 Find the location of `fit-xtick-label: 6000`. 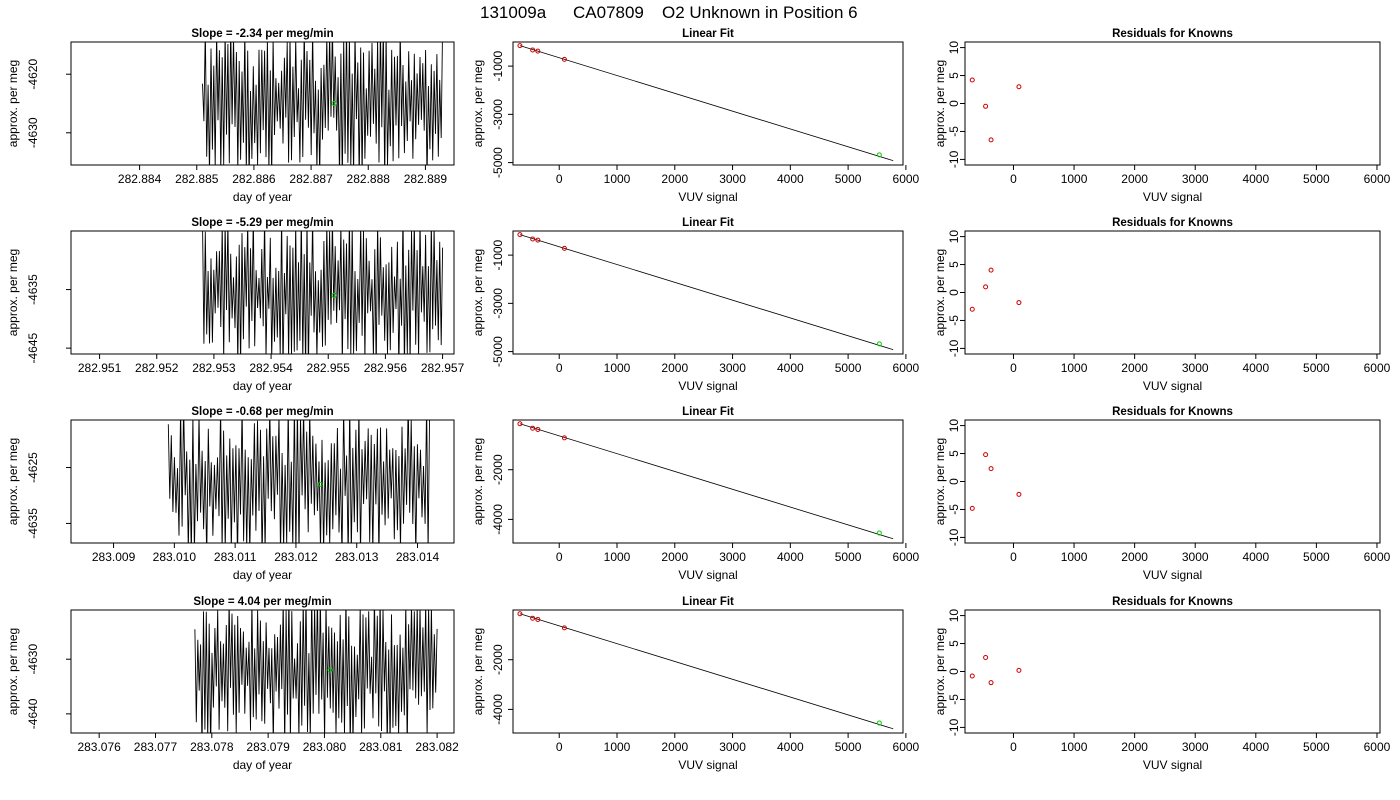

fit-xtick-label: 6000 is located at coordinates (906, 747).